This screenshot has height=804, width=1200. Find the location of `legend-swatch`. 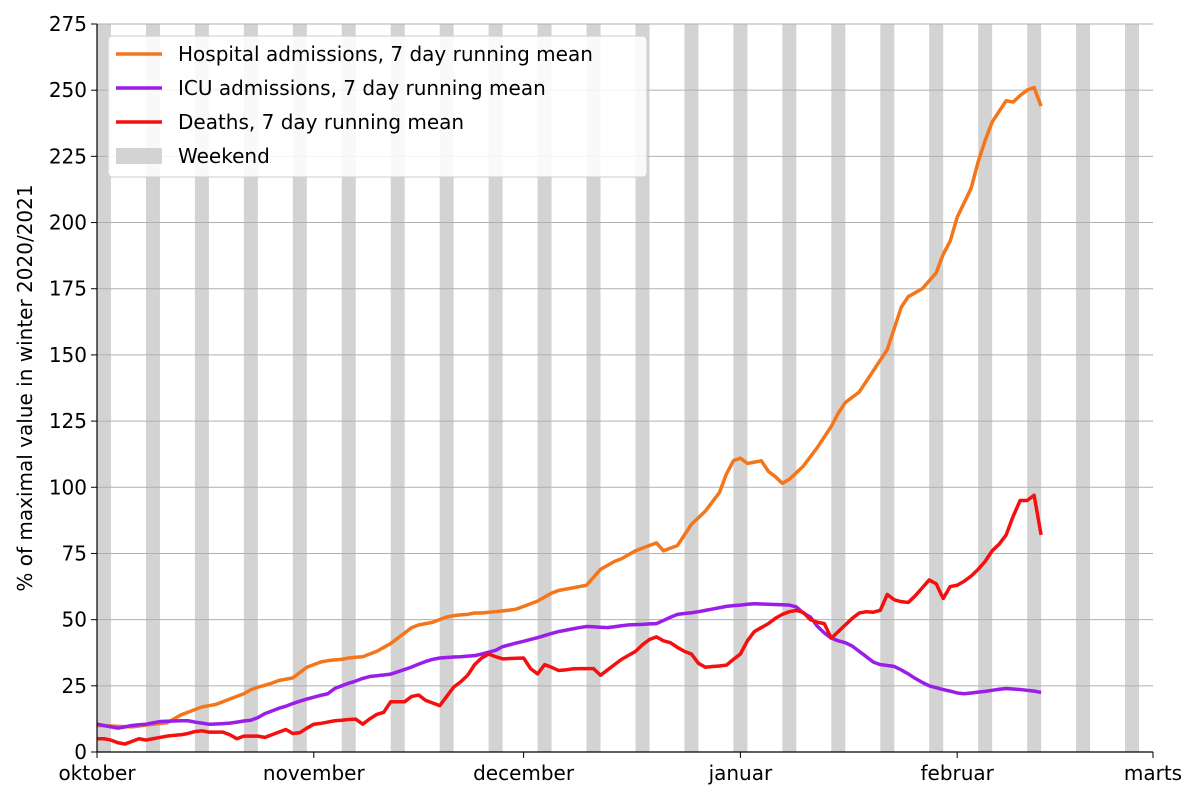

legend-swatch is located at coordinates (139, 156).